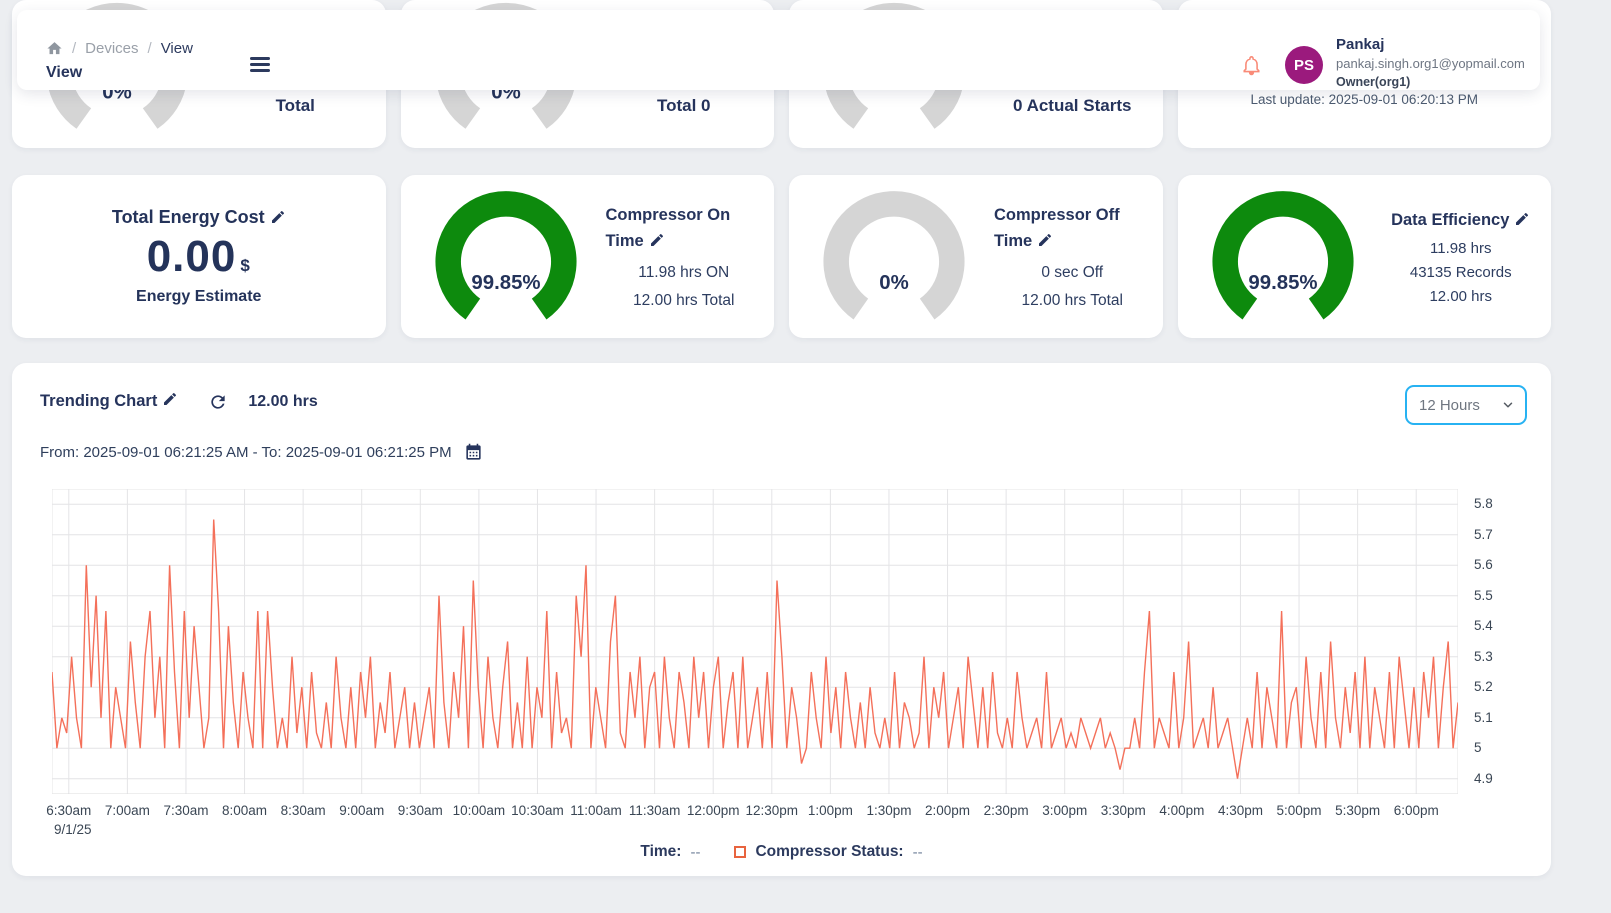 The height and width of the screenshot is (913, 1611). I want to click on legend-status-label: Compressor Status:, so click(829, 851).